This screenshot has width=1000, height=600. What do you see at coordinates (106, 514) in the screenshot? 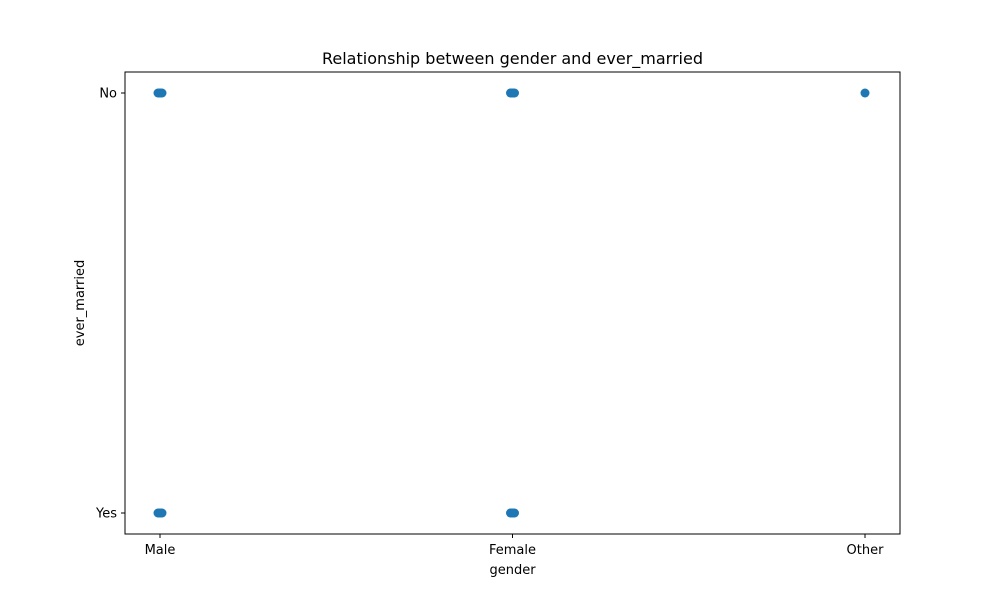
I see `y-tick-label: Yes` at bounding box center [106, 514].